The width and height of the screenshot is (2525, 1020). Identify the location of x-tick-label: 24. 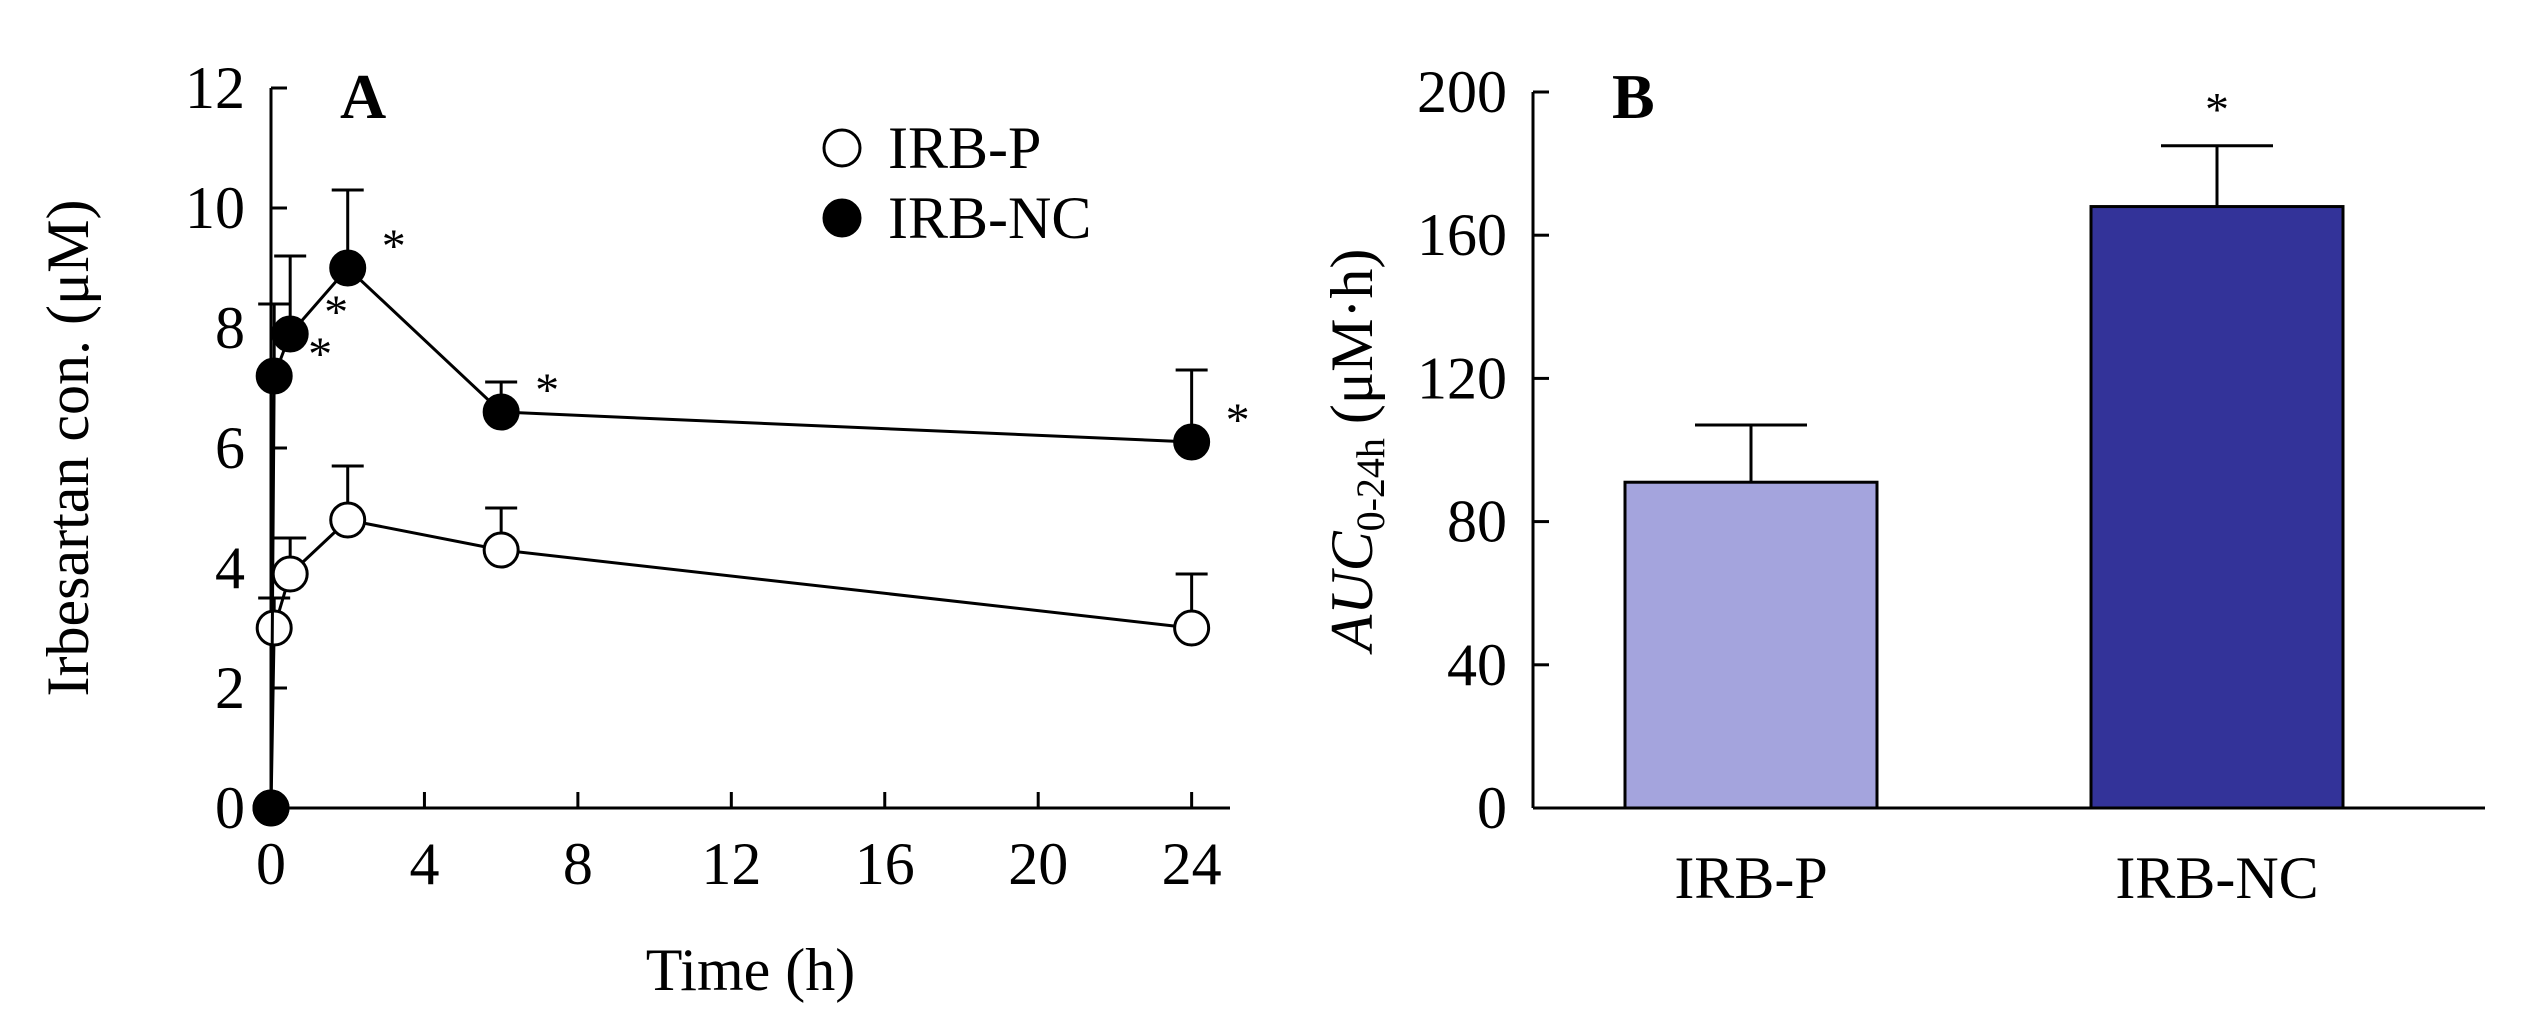
(1192, 864).